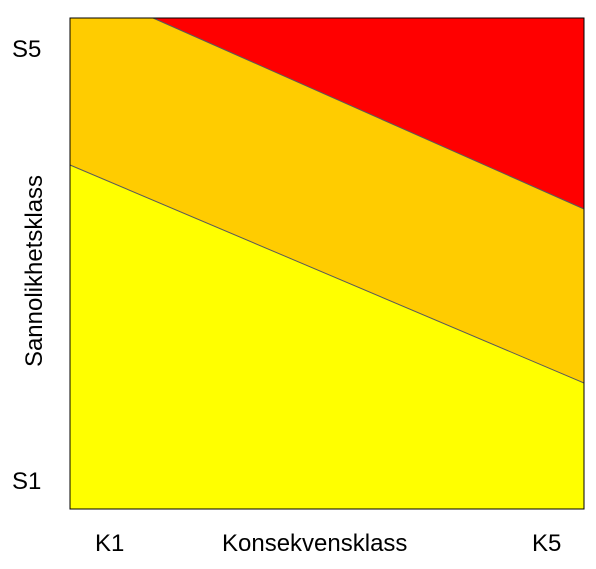 Image resolution: width=596 pixels, height=569 pixels. I want to click on y-axis-bottom-label: S1, so click(27, 481).